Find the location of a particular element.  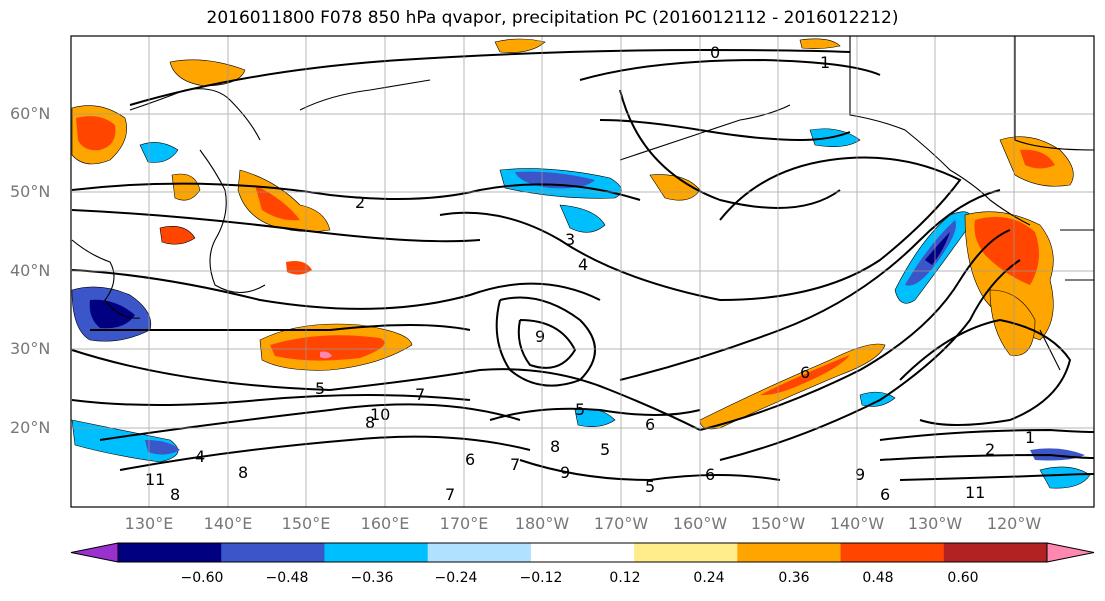

colorbar-tick-label: 0.60 is located at coordinates (963, 578).